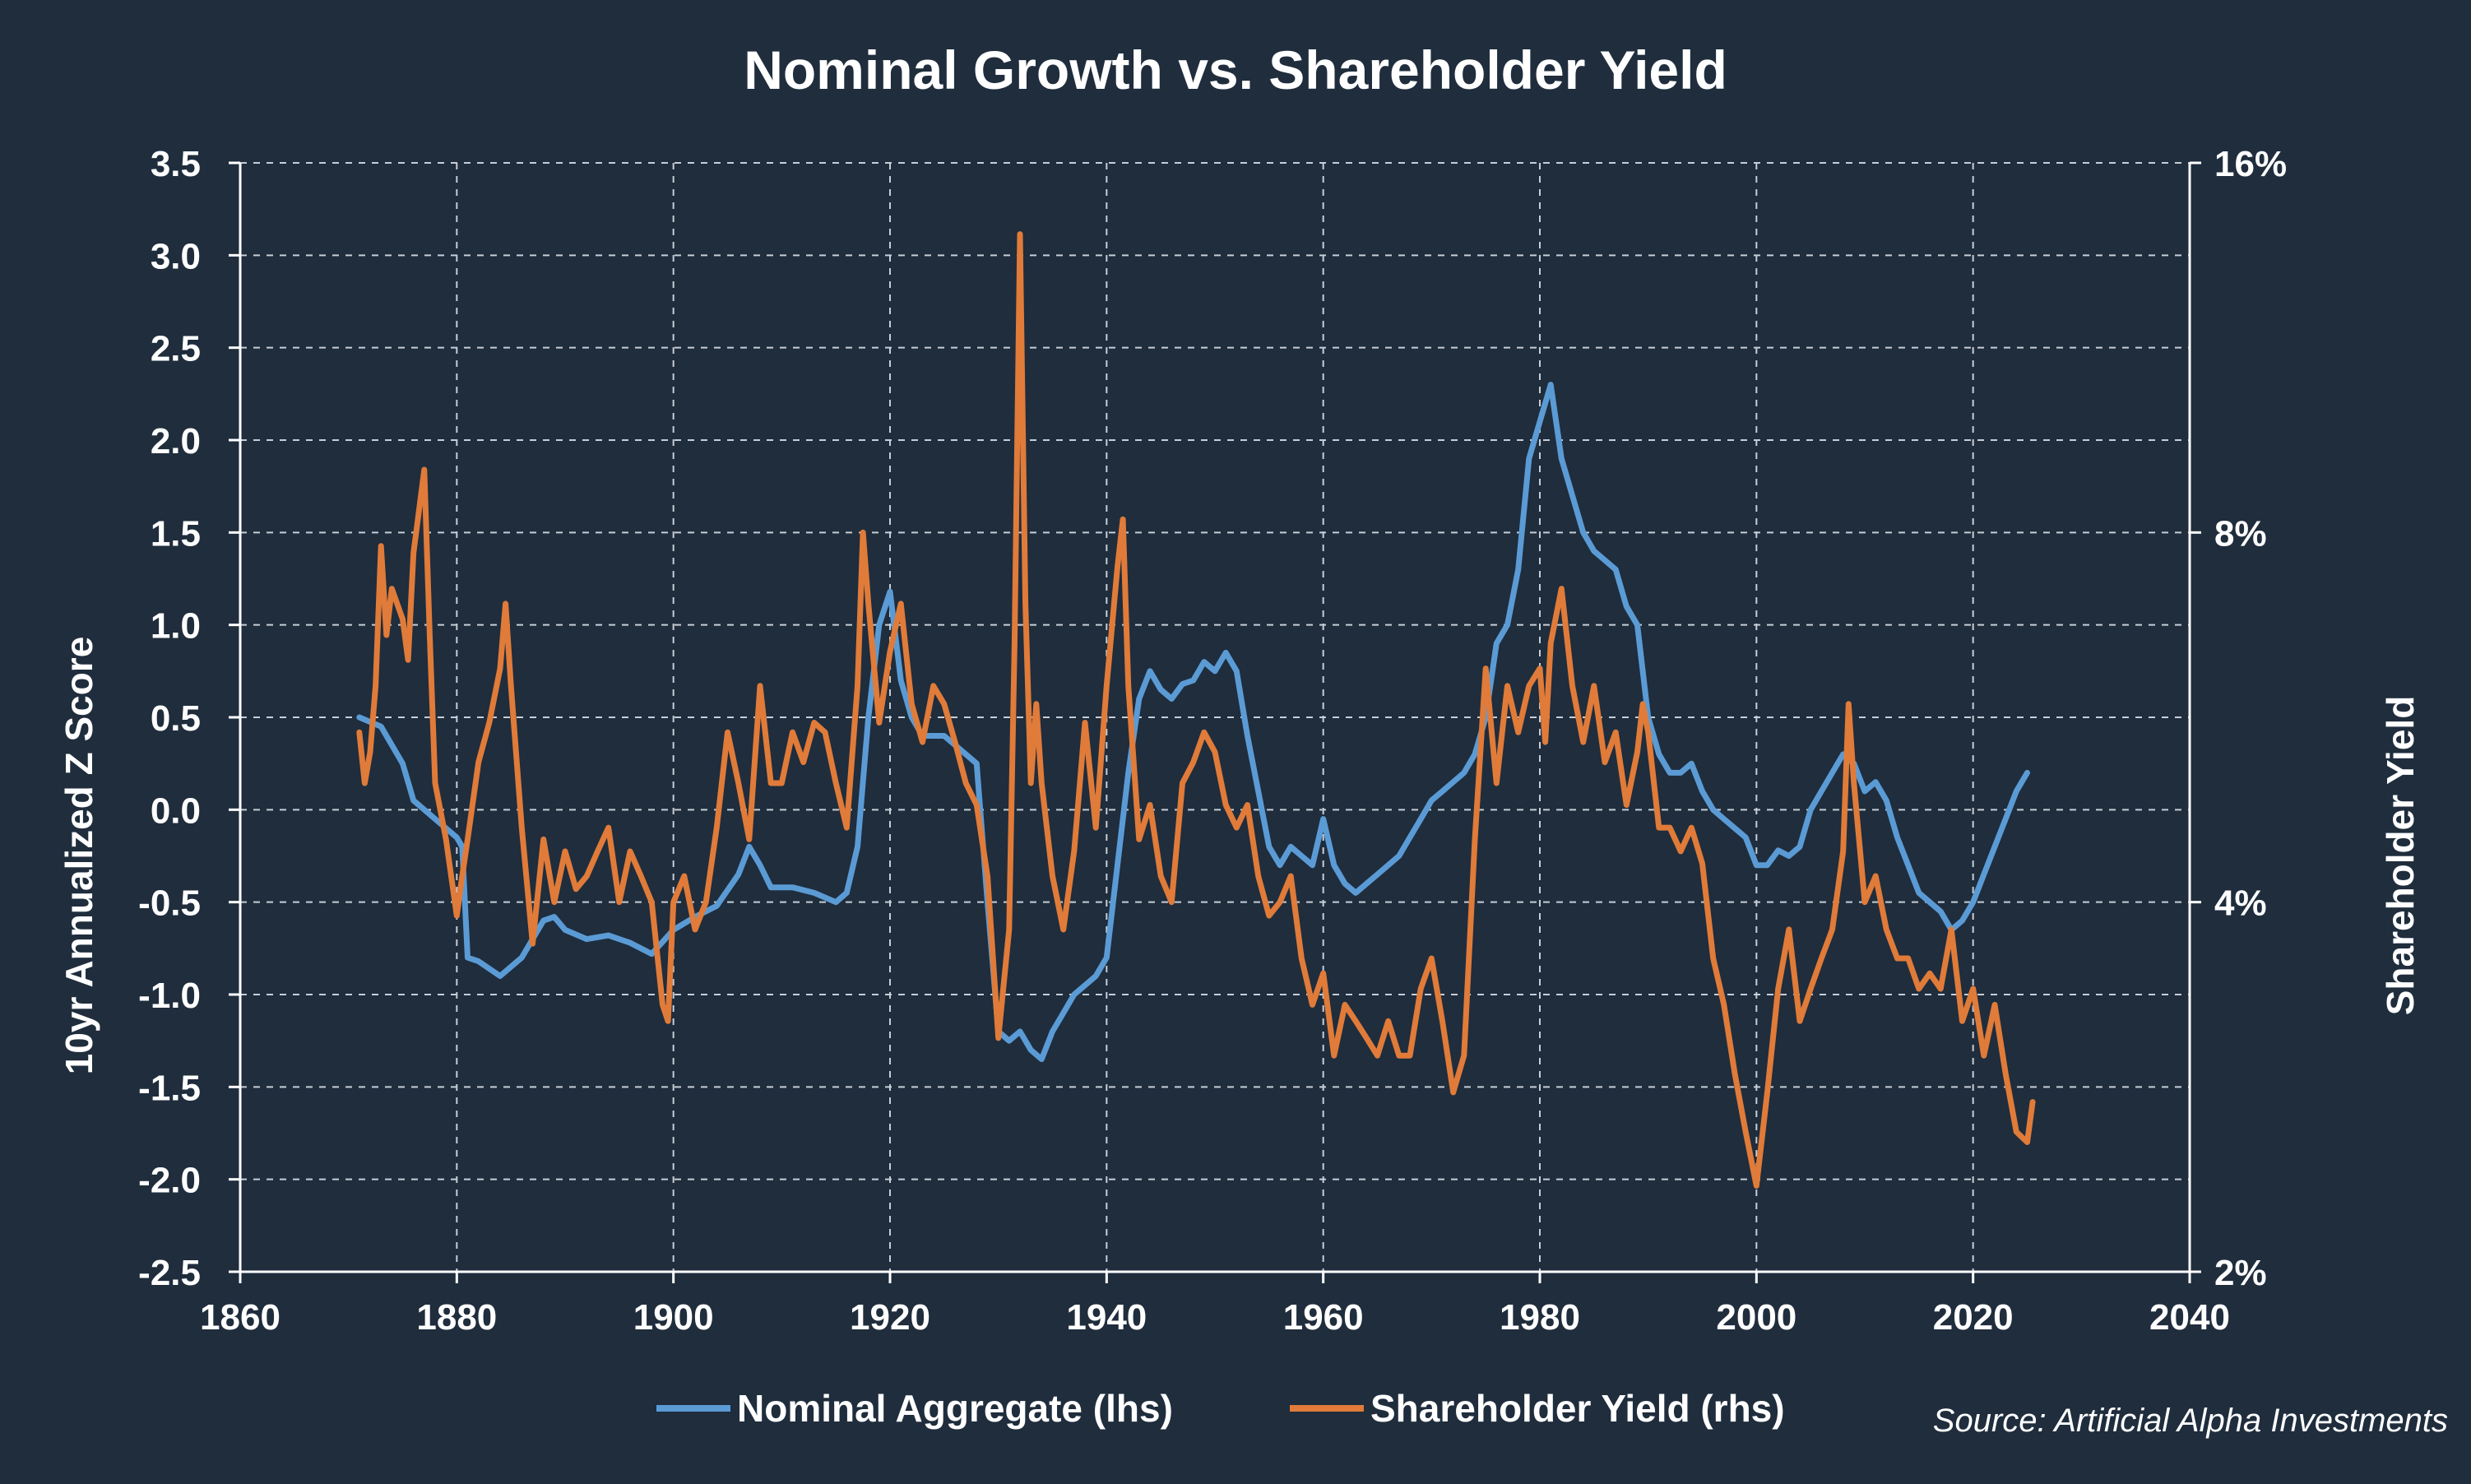 The image size is (2471, 1484). I want to click on y-tick-label: -2.0, so click(170, 1181).